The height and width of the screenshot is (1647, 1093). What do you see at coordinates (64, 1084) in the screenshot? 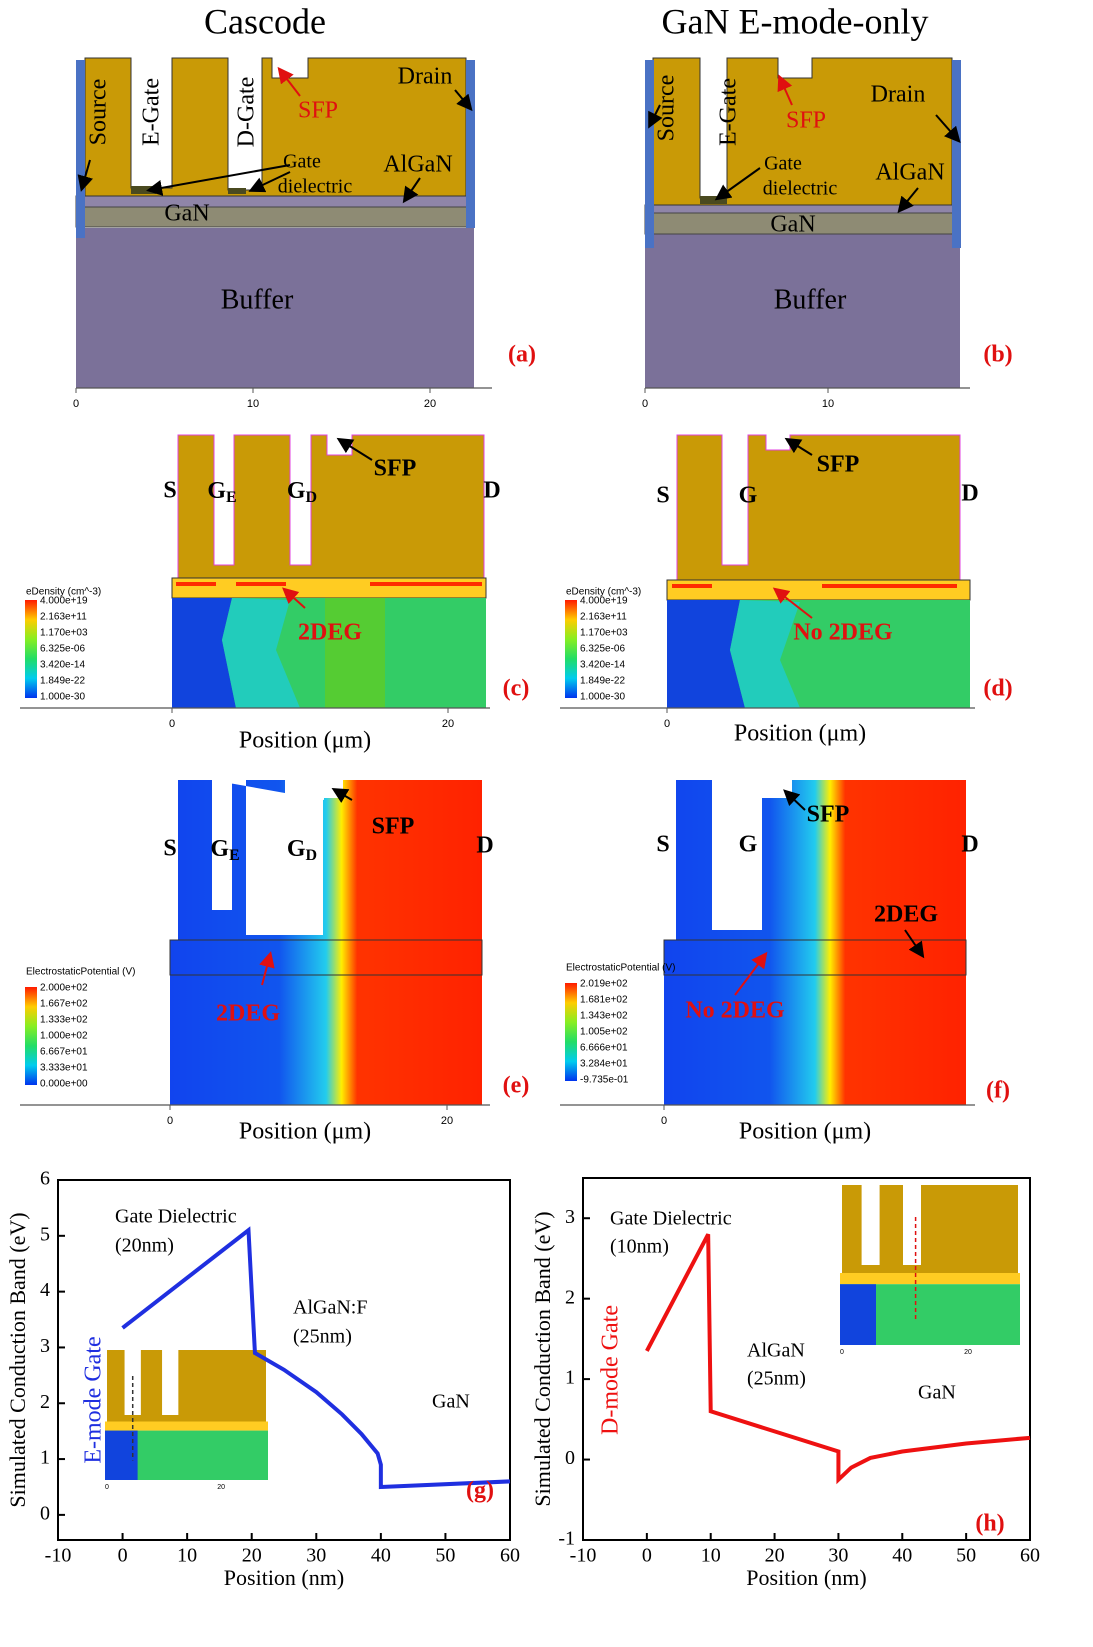
I see `colorbar-label: 0.000e+00` at bounding box center [64, 1084].